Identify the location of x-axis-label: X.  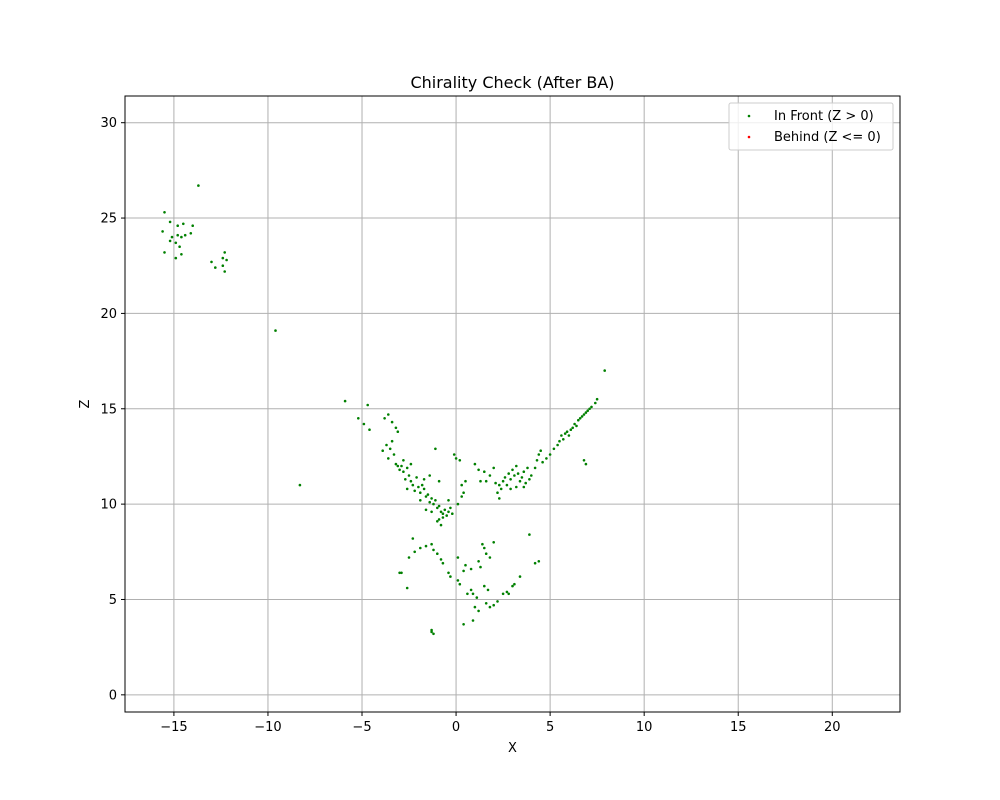
(512, 748).